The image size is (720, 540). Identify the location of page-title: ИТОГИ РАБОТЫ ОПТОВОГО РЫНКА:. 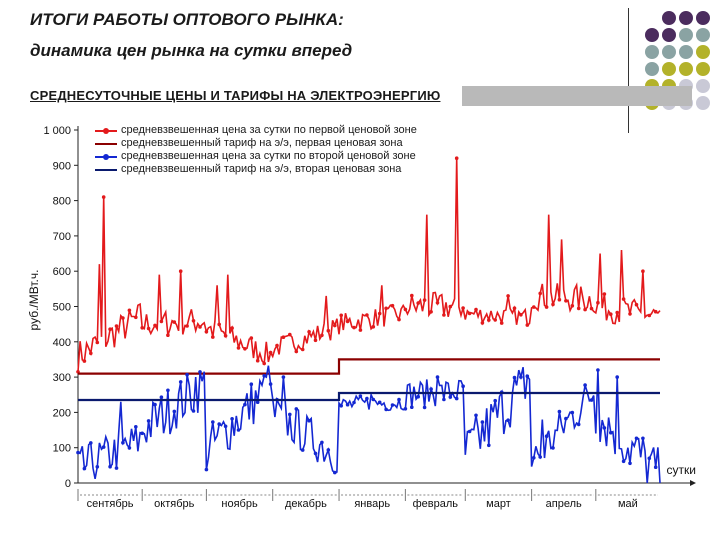
(187, 19).